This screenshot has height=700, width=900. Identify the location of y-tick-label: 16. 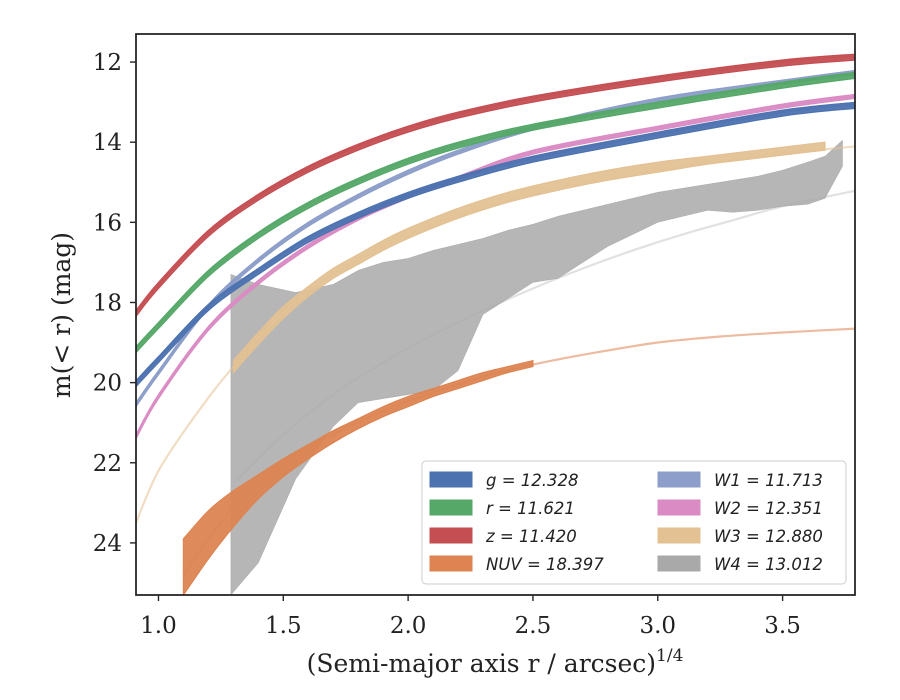
(107, 223).